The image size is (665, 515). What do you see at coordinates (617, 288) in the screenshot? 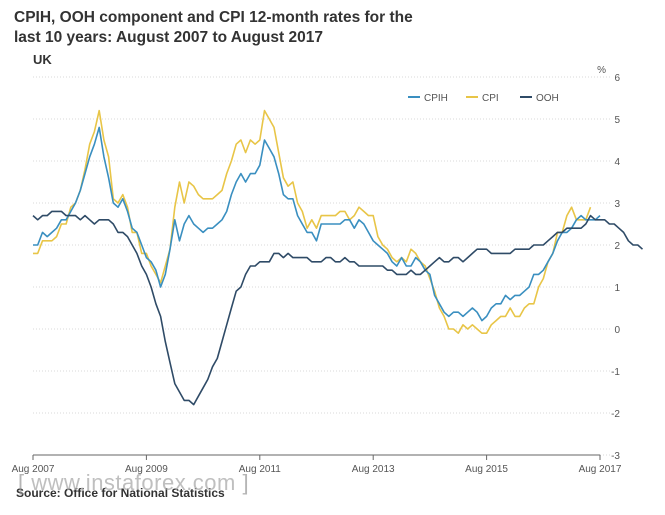
I see `y-tick-label: 1` at bounding box center [617, 288].